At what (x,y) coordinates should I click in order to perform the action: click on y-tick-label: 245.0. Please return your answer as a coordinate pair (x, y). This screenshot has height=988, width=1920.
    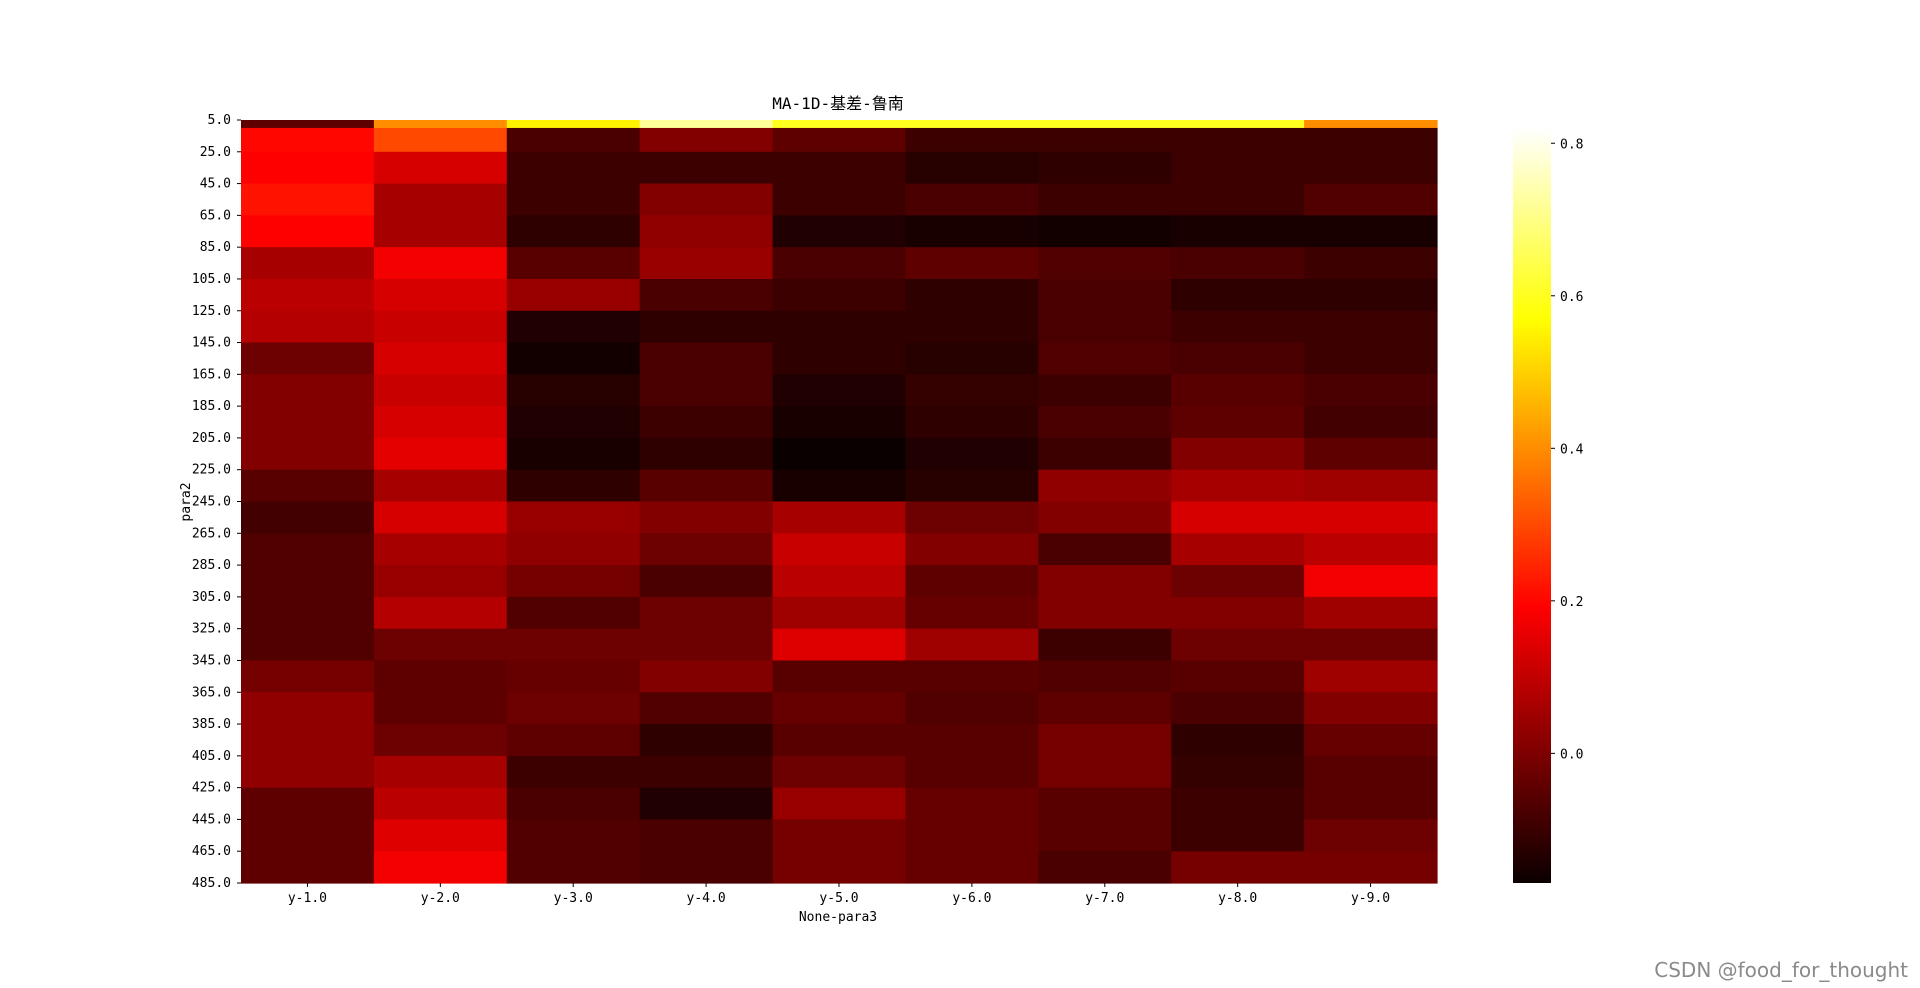
    Looking at the image, I should click on (211, 502).